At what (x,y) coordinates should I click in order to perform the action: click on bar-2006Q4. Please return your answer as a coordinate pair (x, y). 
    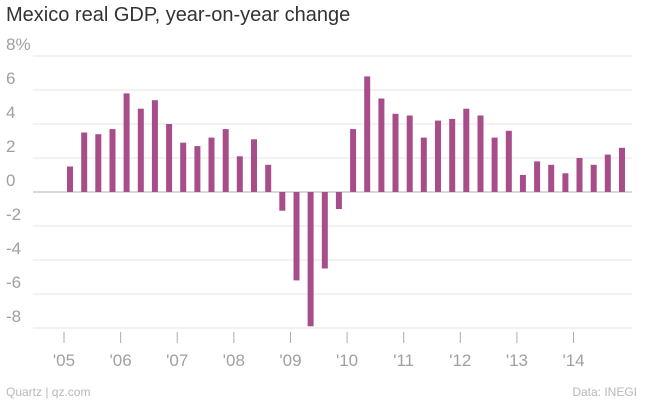
    Looking at the image, I should click on (169, 158).